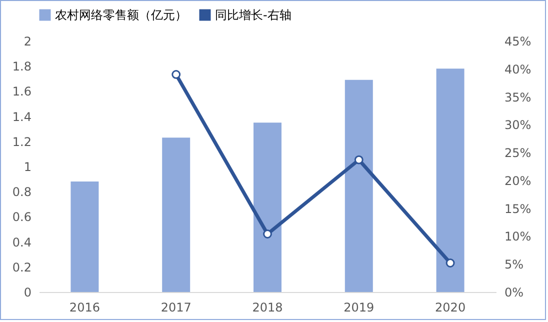  Describe the element at coordinates (450, 307) in the screenshot. I see `x-tick-label: 2020` at that location.